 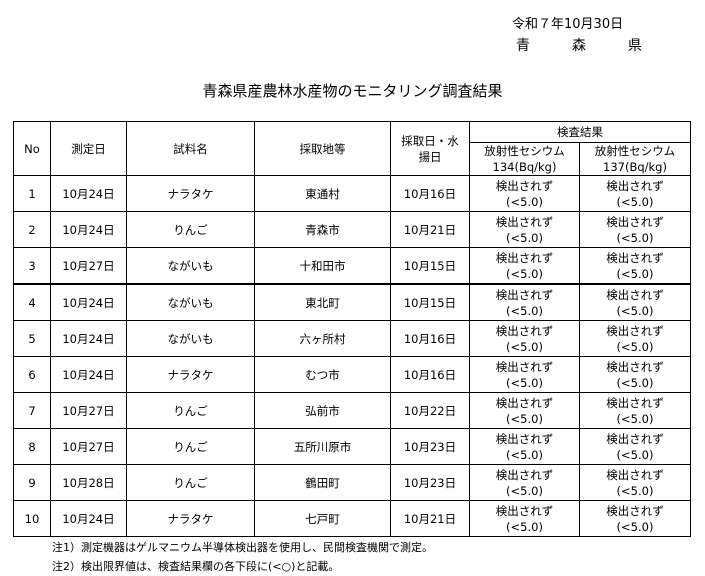 What do you see at coordinates (88, 446) in the screenshot?
I see `cell-measure-date: 10月27日` at bounding box center [88, 446].